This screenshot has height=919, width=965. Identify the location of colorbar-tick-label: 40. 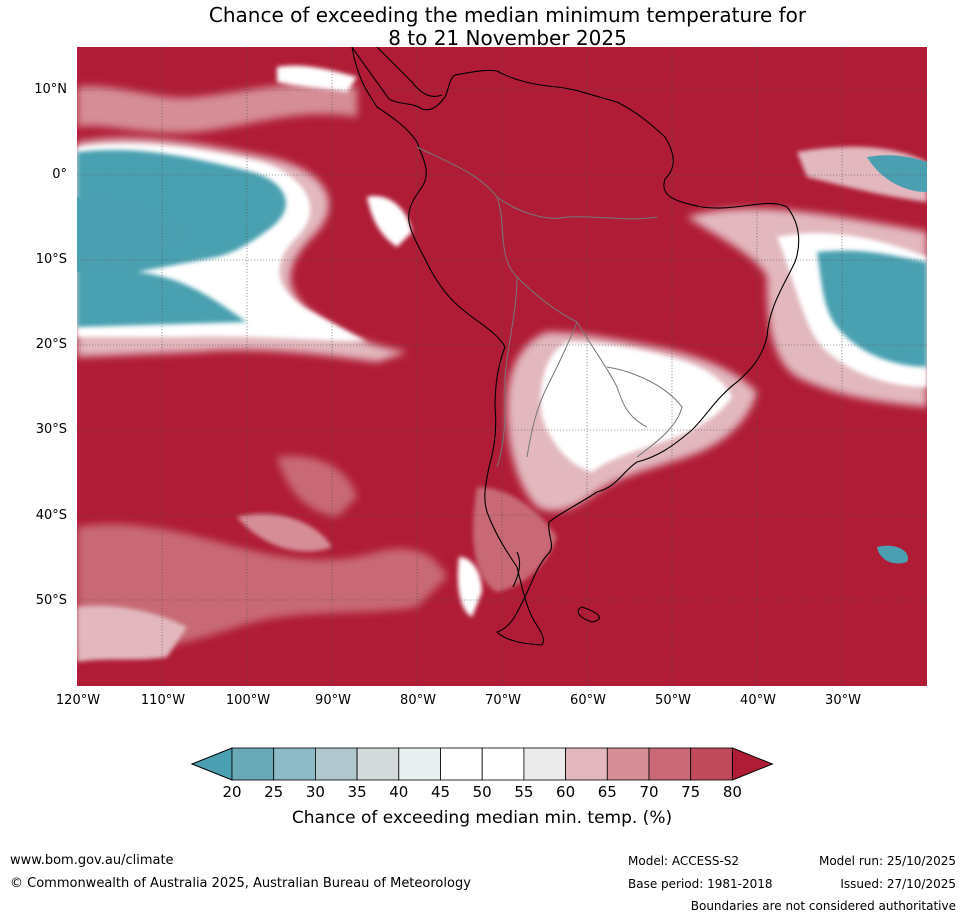
(399, 792).